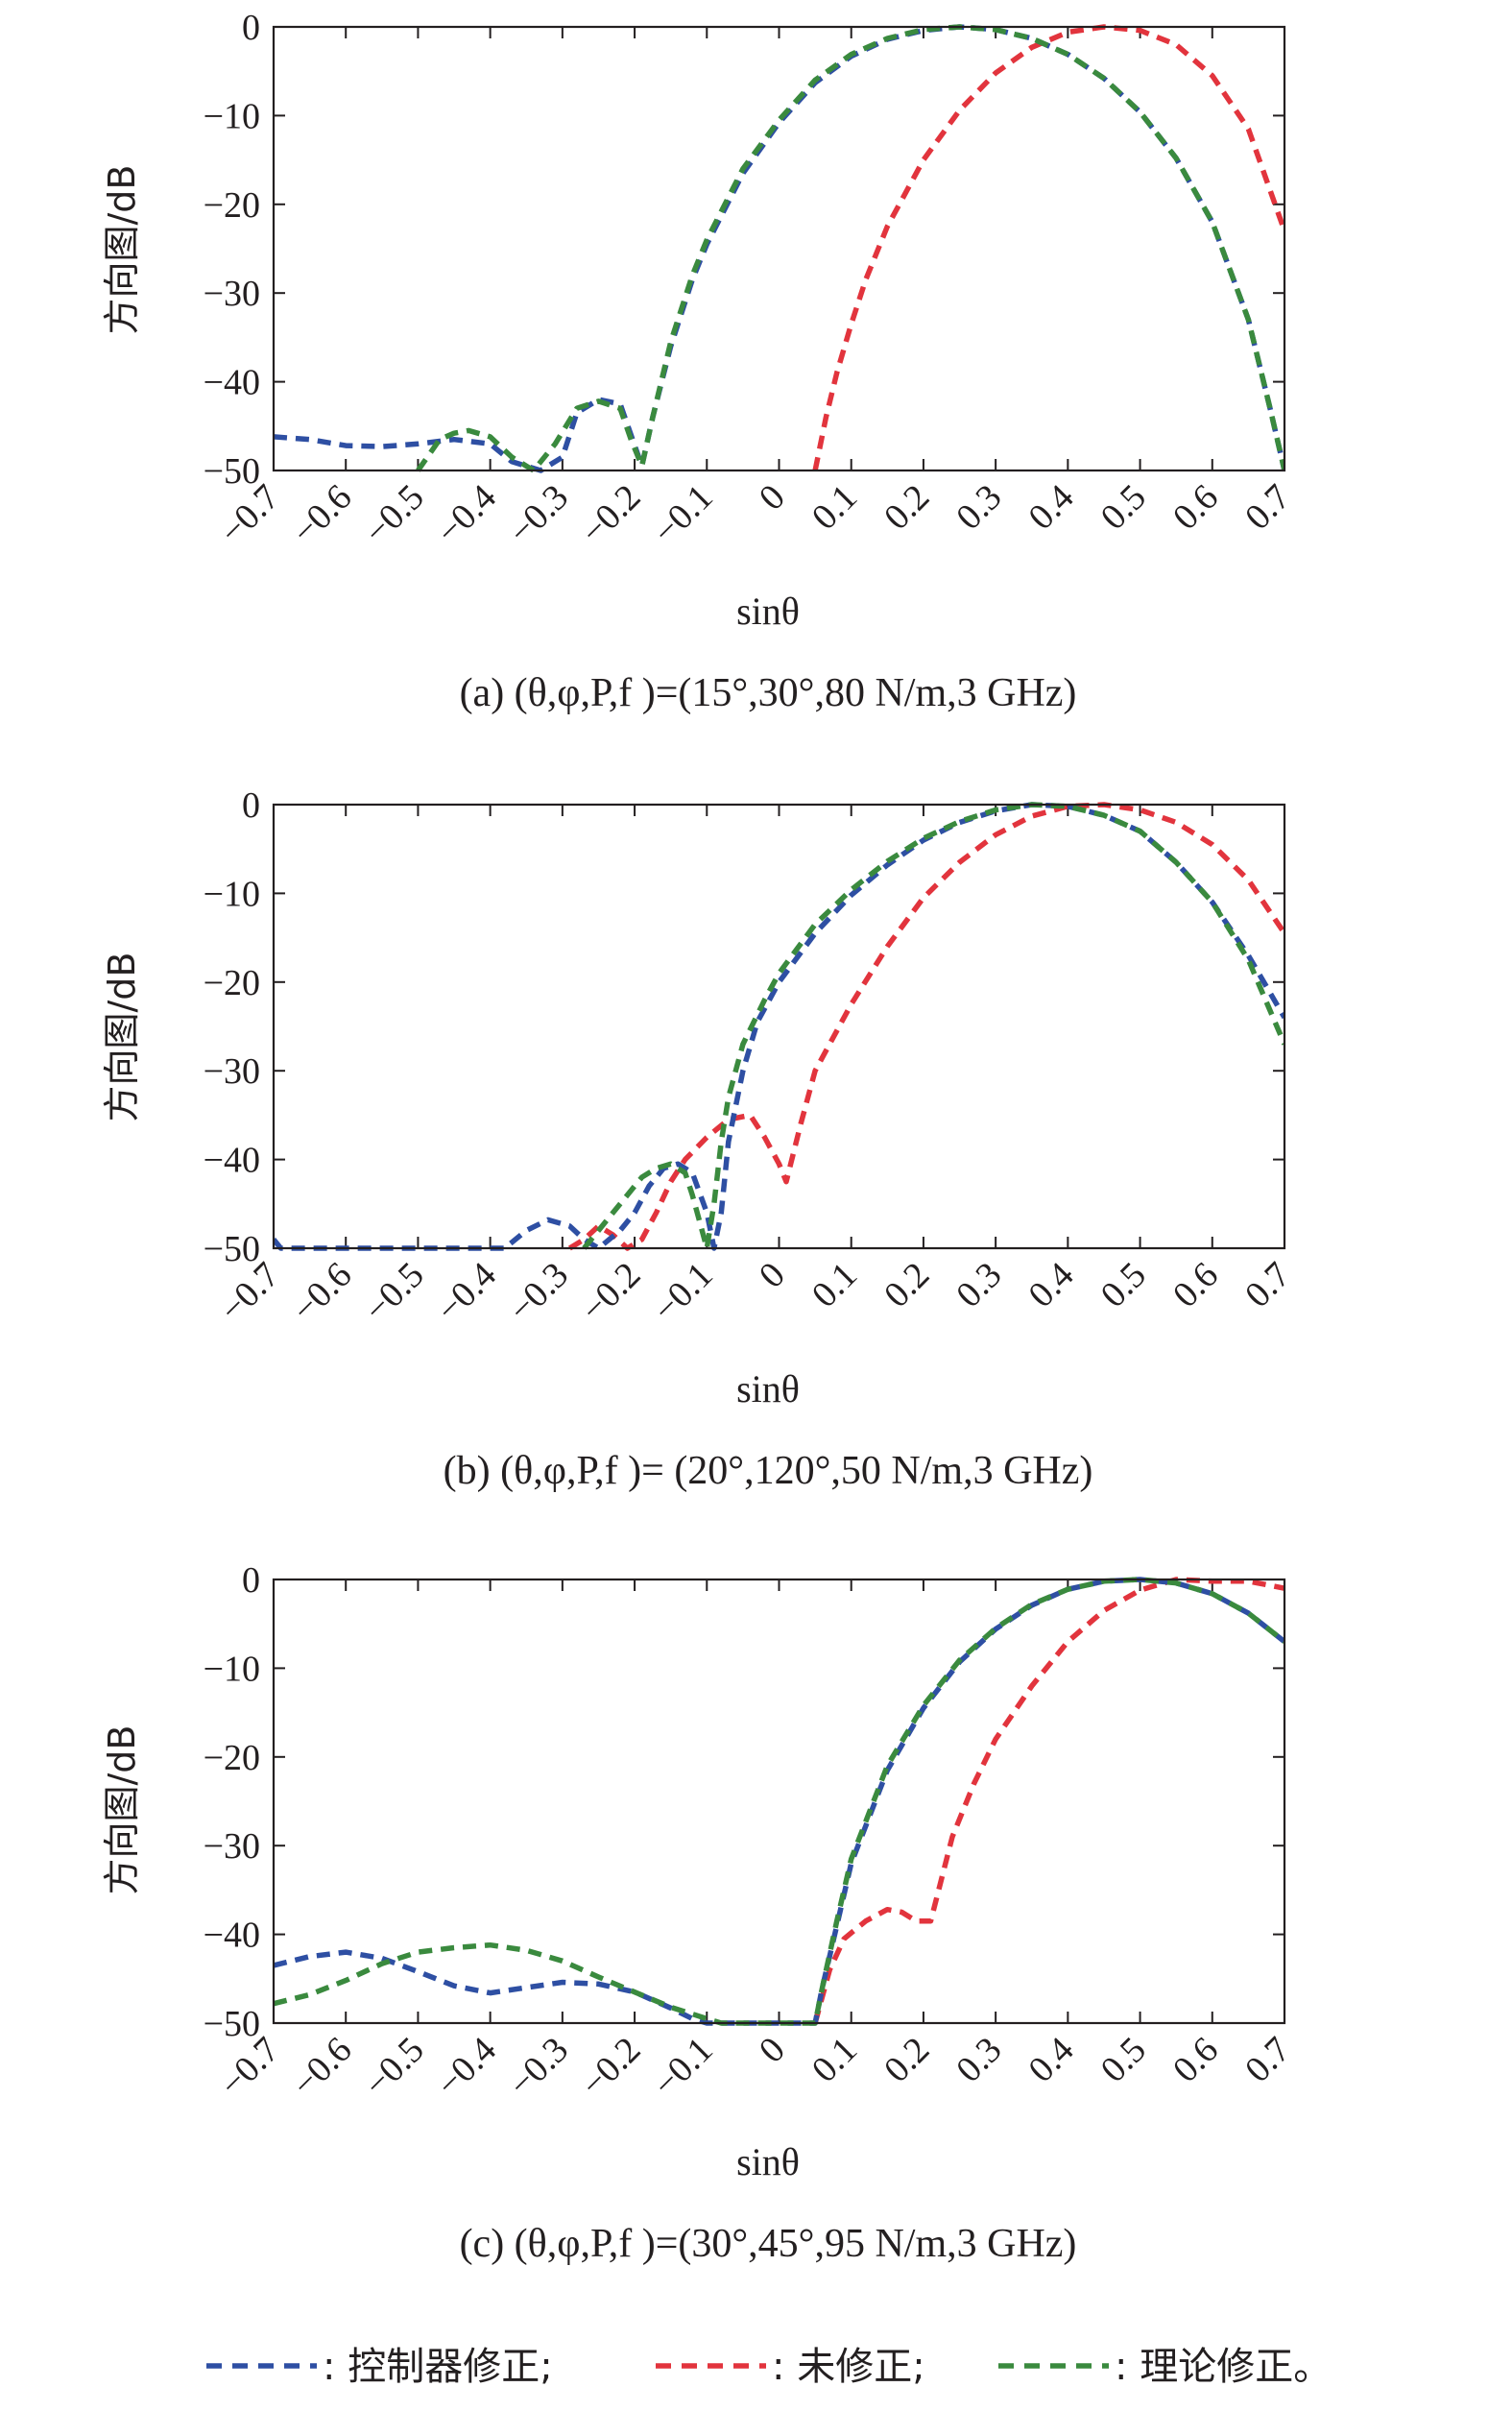  Describe the element at coordinates (848, 2367) in the screenshot. I see `legend-label-uncorrected: : 未修正;` at that location.